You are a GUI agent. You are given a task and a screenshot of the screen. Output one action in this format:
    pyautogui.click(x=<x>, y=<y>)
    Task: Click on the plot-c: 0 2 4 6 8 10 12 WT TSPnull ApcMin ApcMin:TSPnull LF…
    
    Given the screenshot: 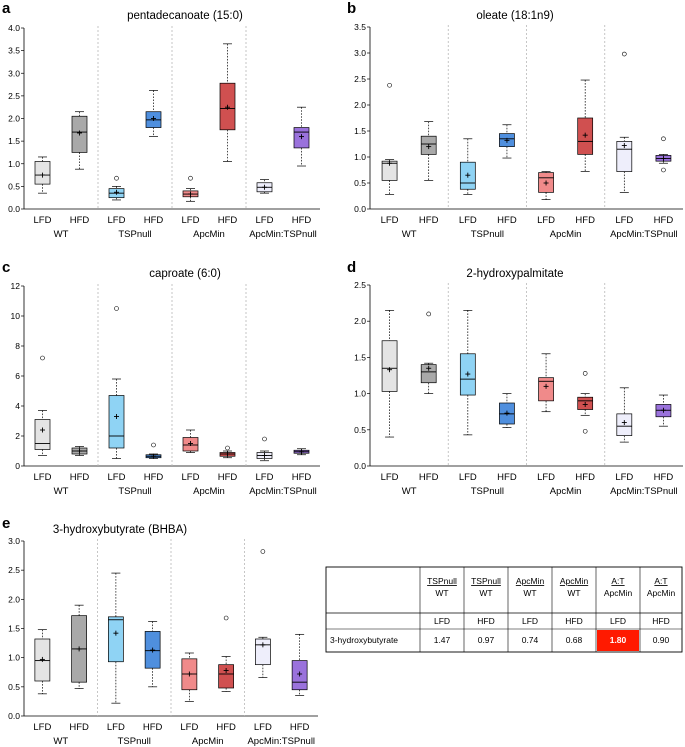 What is the action you would take?
    pyautogui.click(x=165, y=389)
    